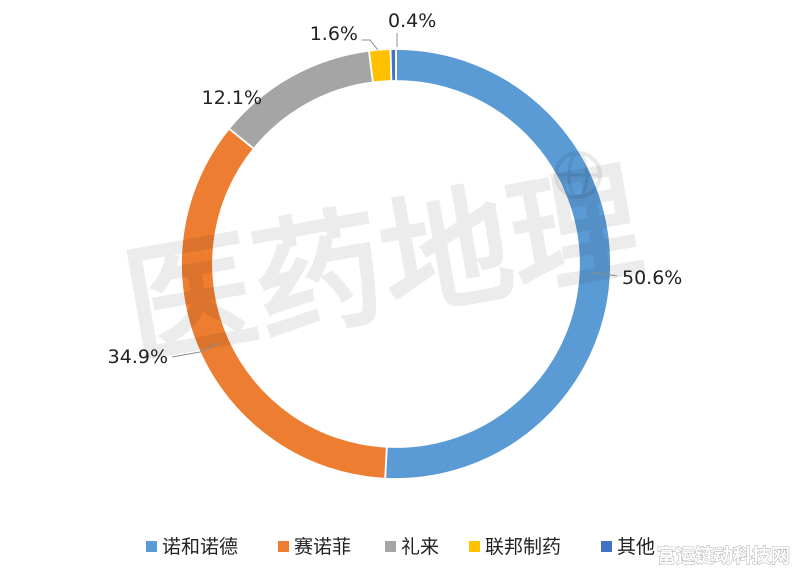  I want to click on data-label-lianbang: 1.6%, so click(334, 34).